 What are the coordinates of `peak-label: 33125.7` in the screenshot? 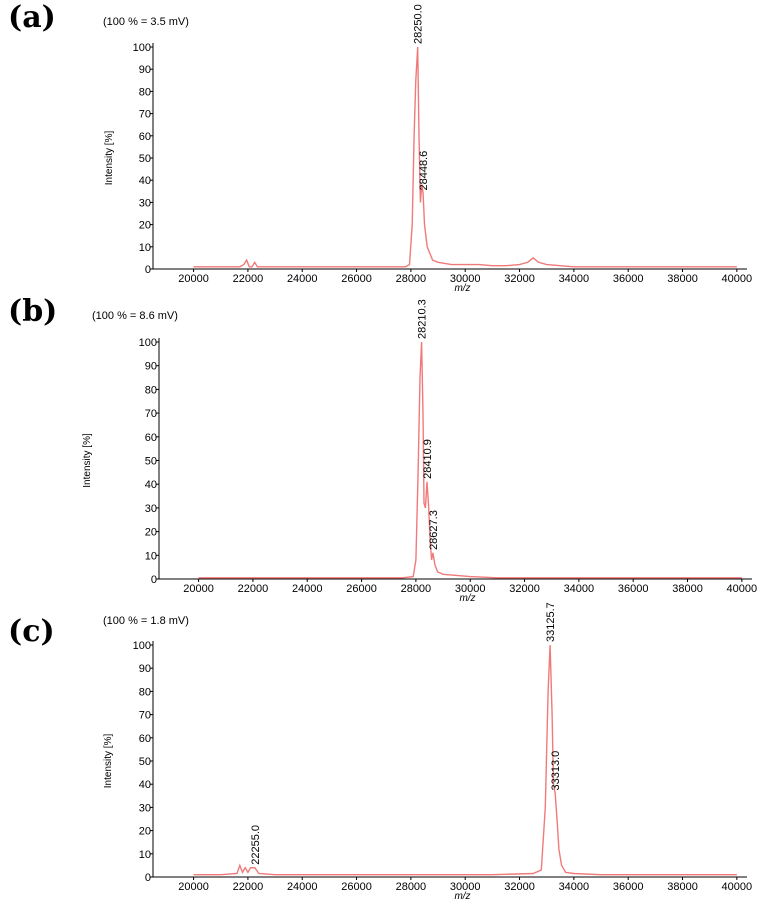 It's located at (551, 622).